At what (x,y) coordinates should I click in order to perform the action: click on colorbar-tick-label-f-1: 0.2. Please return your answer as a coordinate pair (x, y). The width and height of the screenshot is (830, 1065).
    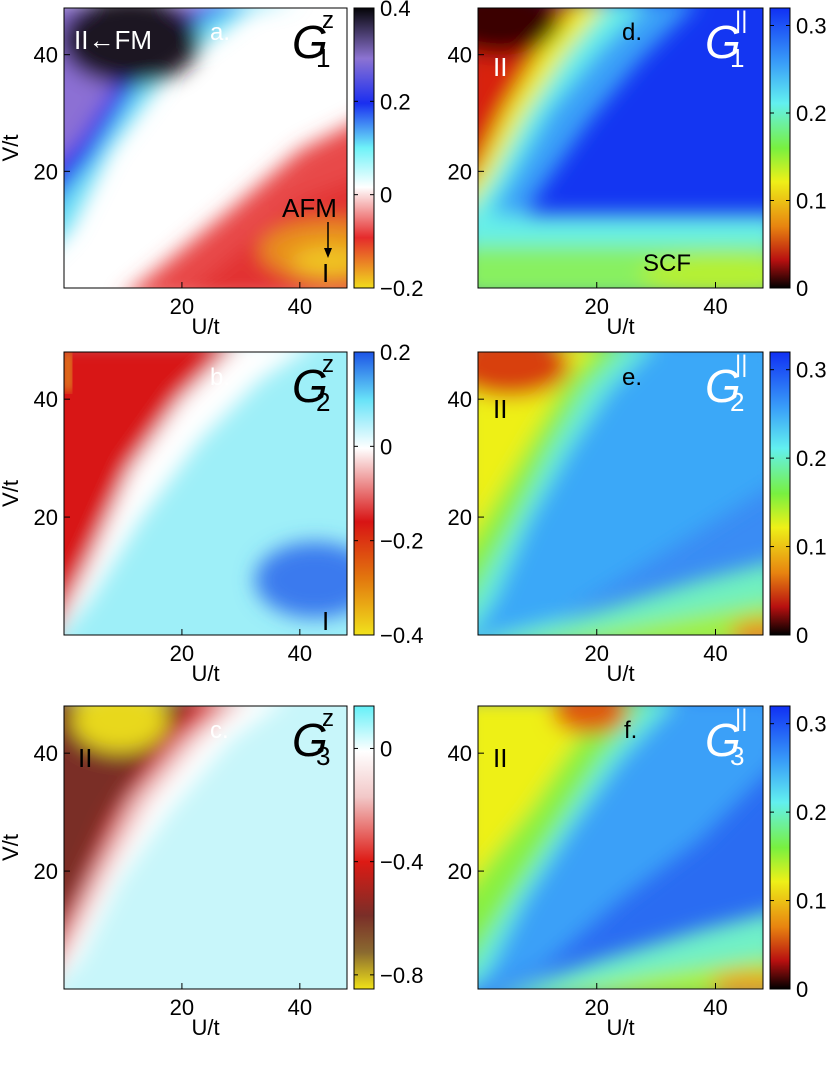
    Looking at the image, I should click on (811, 812).